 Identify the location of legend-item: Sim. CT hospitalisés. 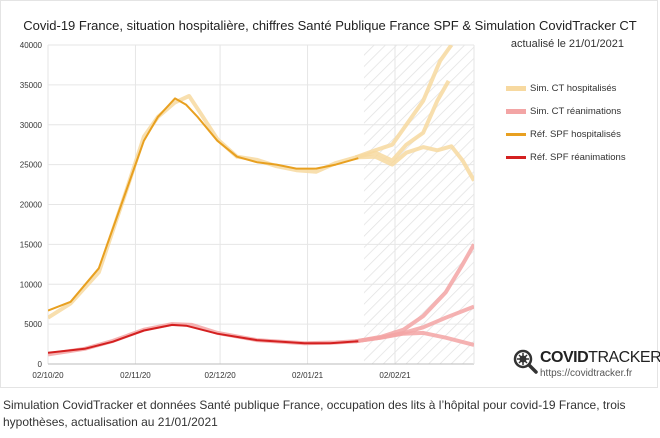
(566, 88).